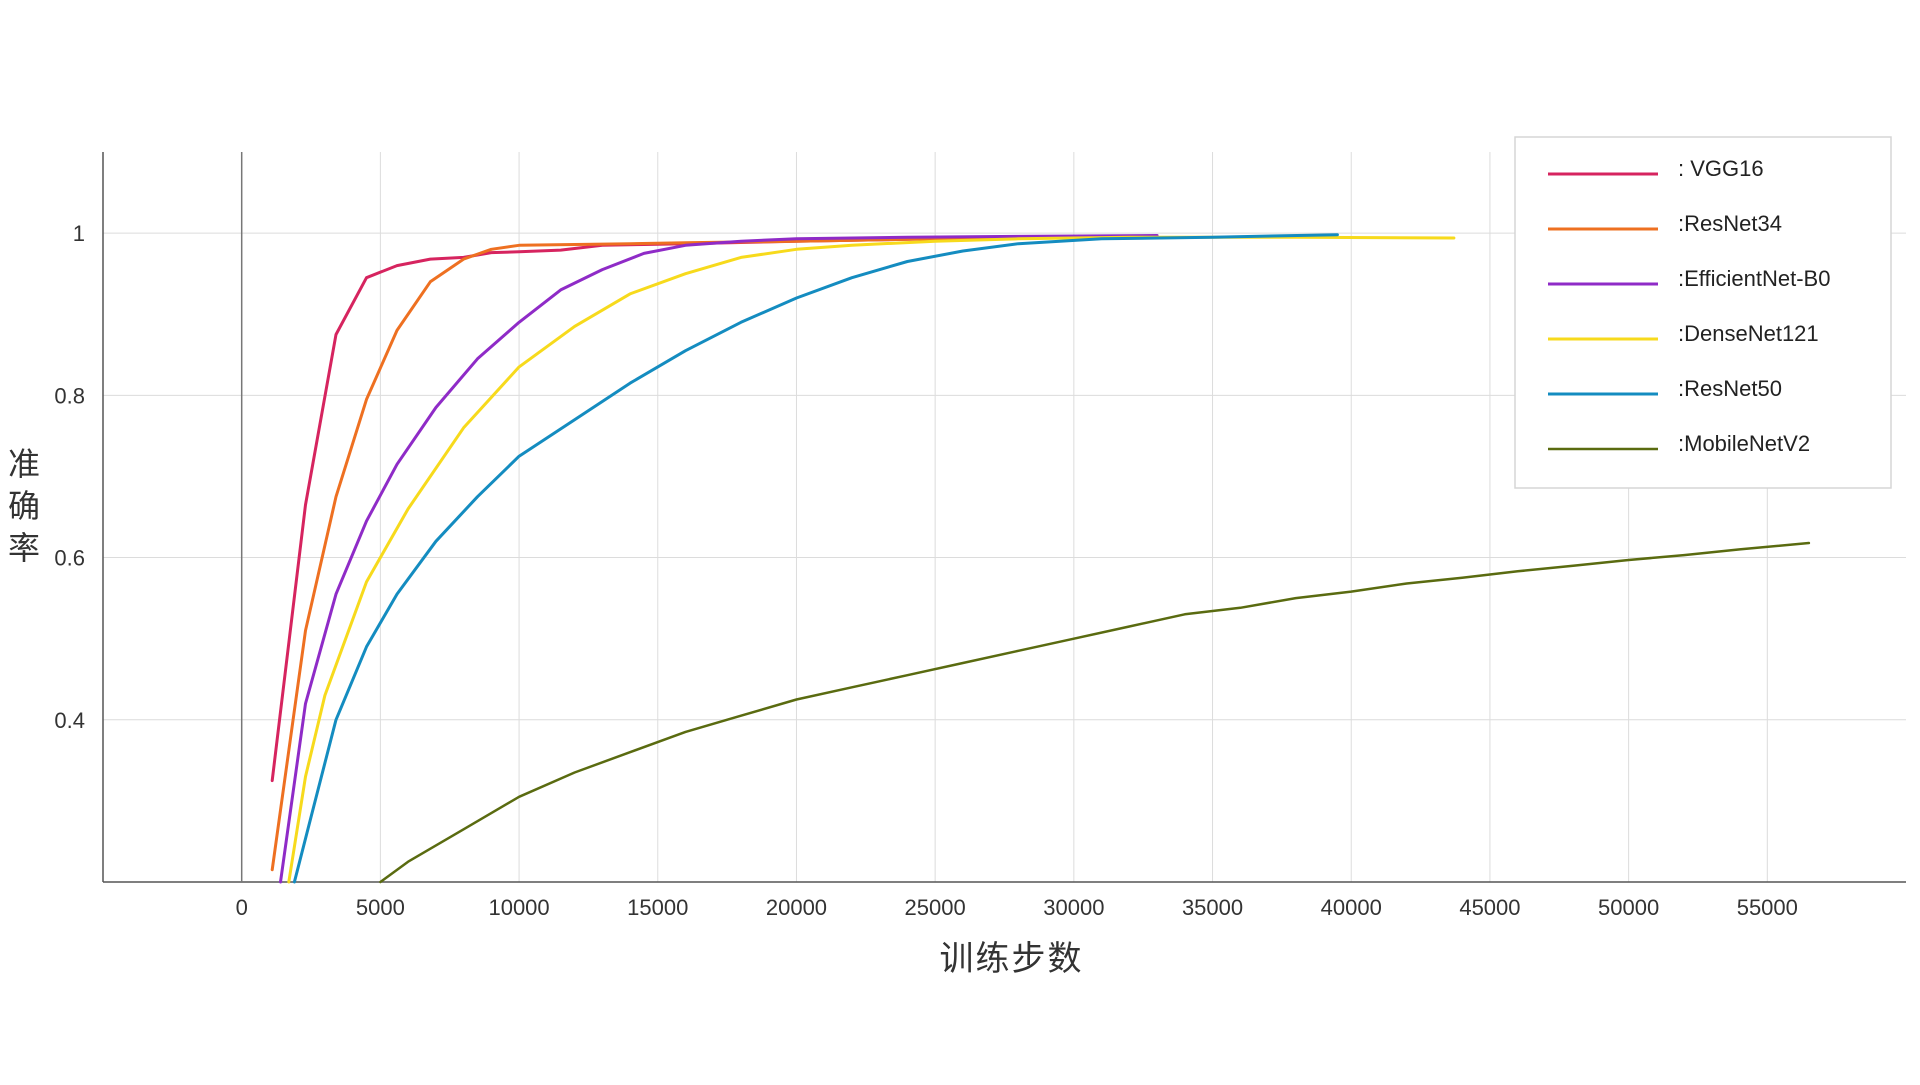  What do you see at coordinates (24, 548) in the screenshot?
I see `y-axis-label-char: 率` at bounding box center [24, 548].